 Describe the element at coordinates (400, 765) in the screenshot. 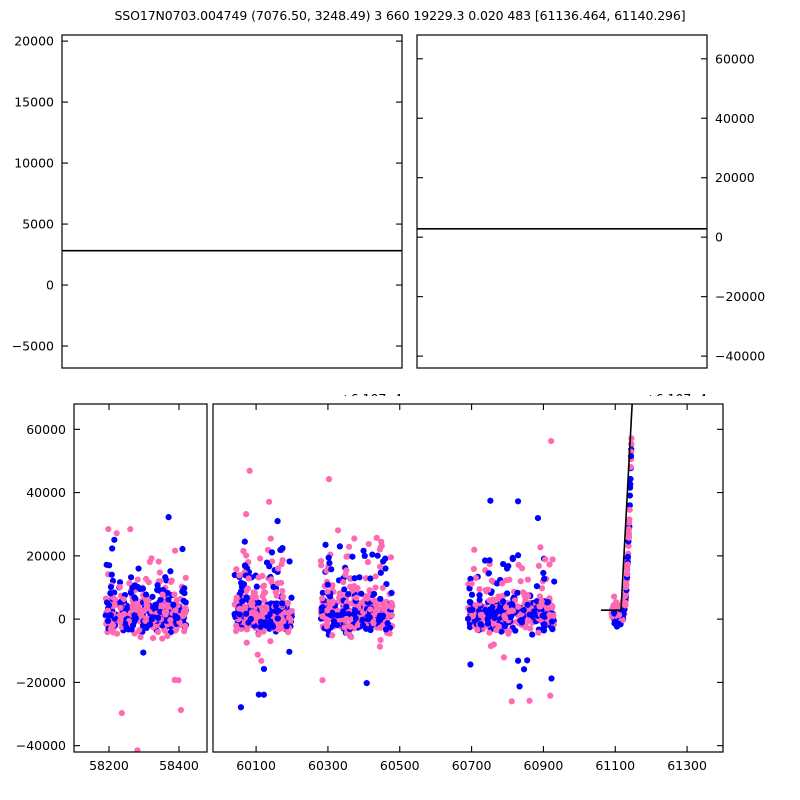

I see `svg-text: 60500` at that location.